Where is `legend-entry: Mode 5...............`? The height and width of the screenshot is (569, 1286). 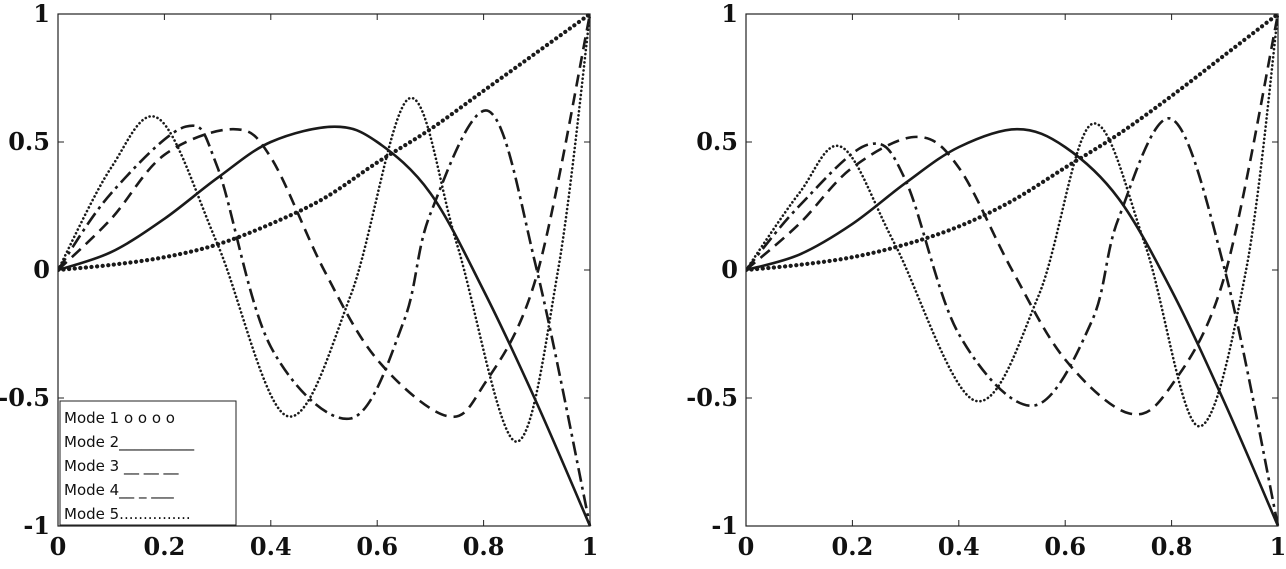 legend-entry: Mode 5............... is located at coordinates (127, 514).